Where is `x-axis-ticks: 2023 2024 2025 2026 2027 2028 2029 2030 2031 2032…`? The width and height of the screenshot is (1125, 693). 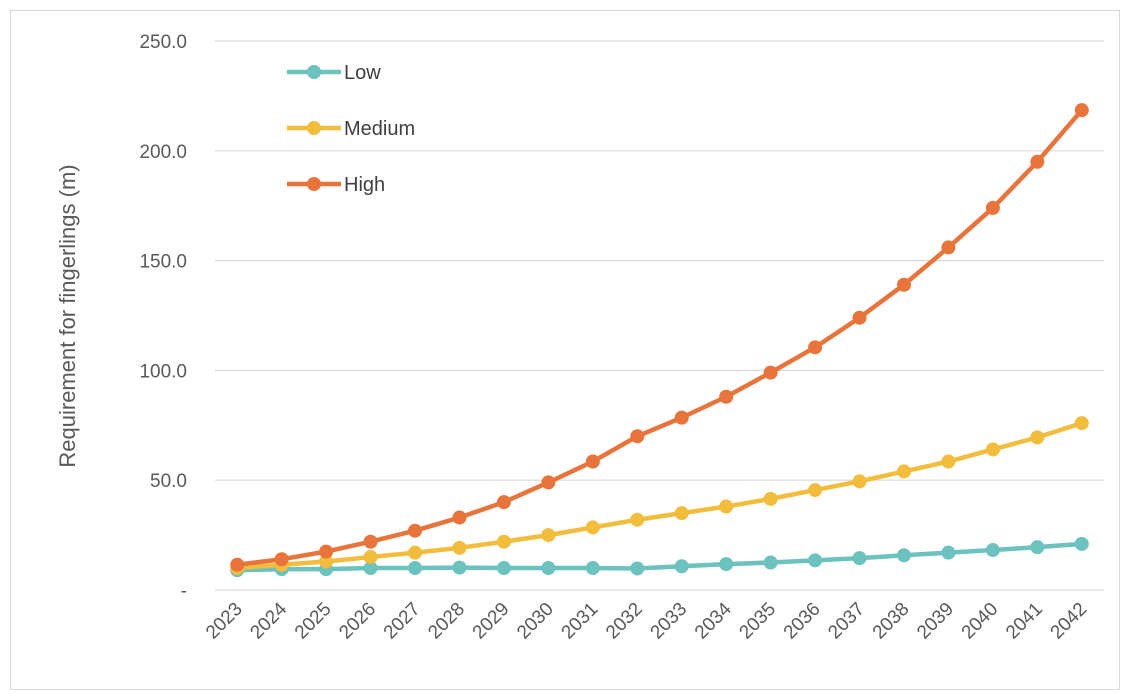 x-axis-ticks: 2023 2024 2025 2026 2027 2028 2029 2030 2031 2032… is located at coordinates (646, 620).